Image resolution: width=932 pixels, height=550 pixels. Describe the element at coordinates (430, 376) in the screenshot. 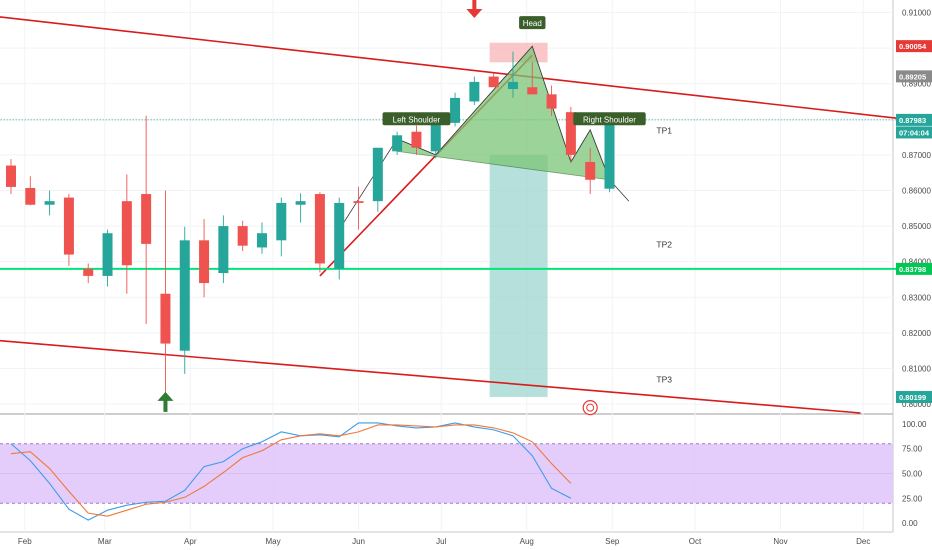

I see `lower-channel-line` at that location.